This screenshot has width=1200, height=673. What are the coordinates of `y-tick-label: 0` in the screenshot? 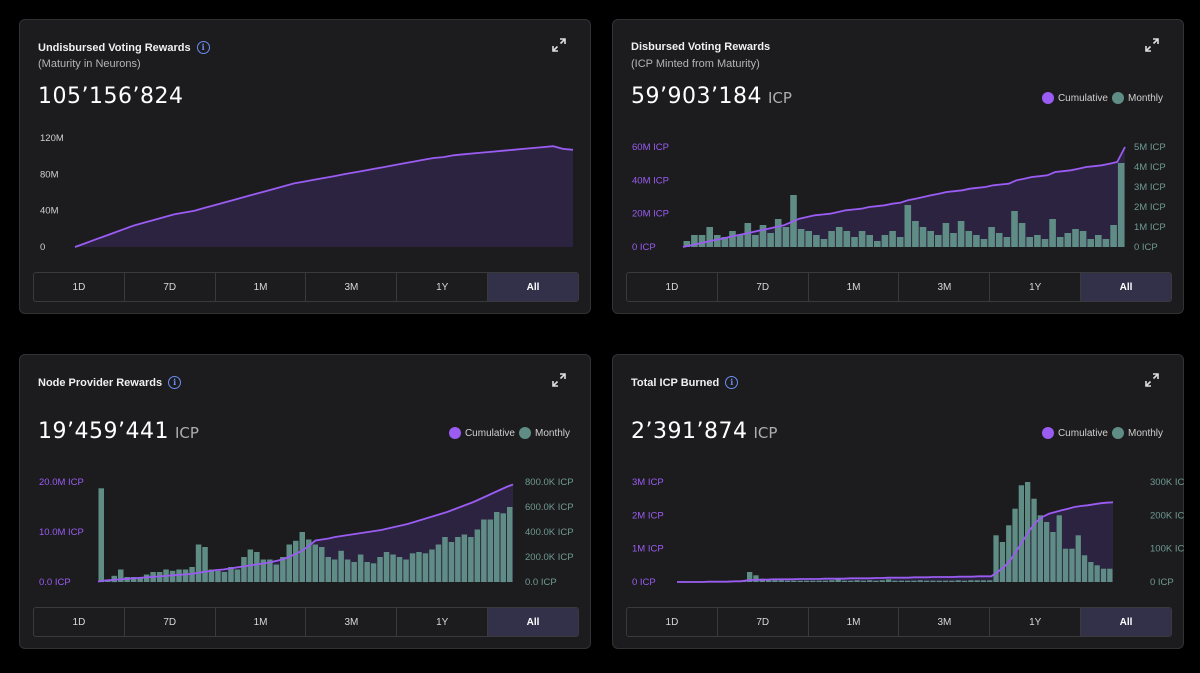 It's located at (42, 247).